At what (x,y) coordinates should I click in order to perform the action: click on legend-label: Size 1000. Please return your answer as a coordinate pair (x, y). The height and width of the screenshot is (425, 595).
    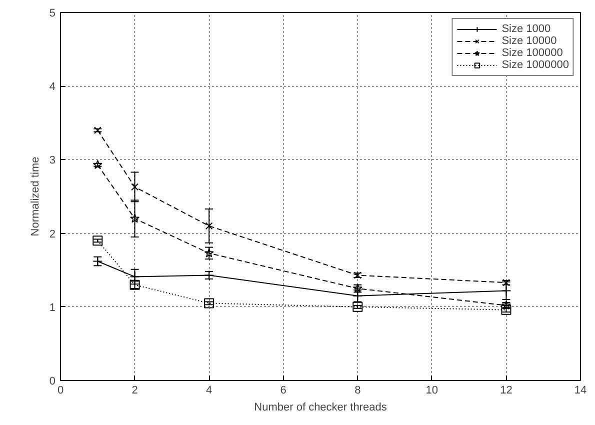
    Looking at the image, I should click on (526, 29).